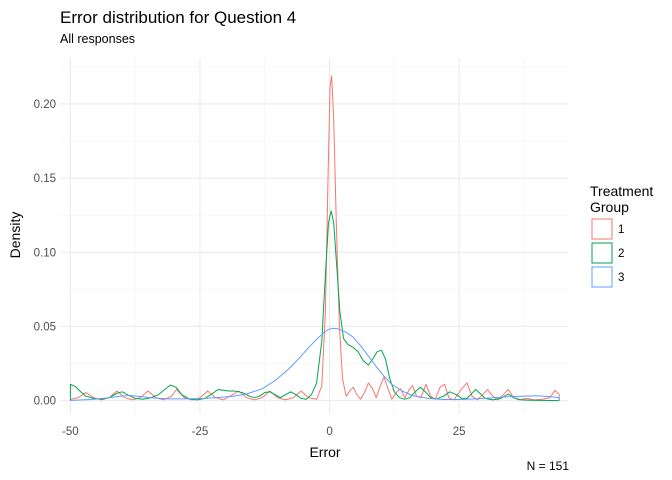 This screenshot has width=672, height=480. Describe the element at coordinates (70, 432) in the screenshot. I see `x-tick-label: -50` at that location.